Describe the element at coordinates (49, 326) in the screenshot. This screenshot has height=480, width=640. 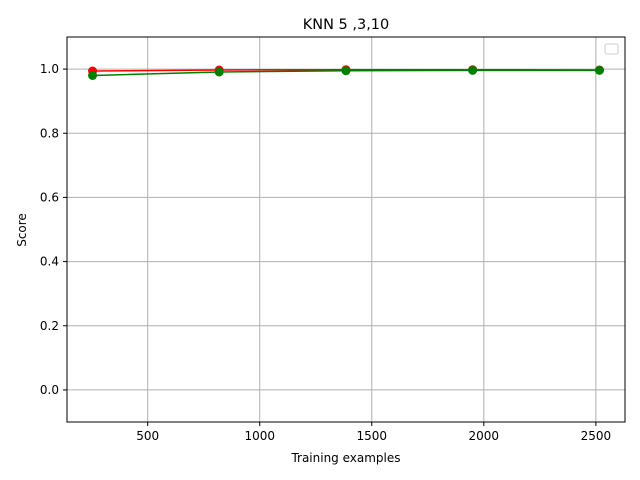
I see `y-tick-label: 0.2` at that location.